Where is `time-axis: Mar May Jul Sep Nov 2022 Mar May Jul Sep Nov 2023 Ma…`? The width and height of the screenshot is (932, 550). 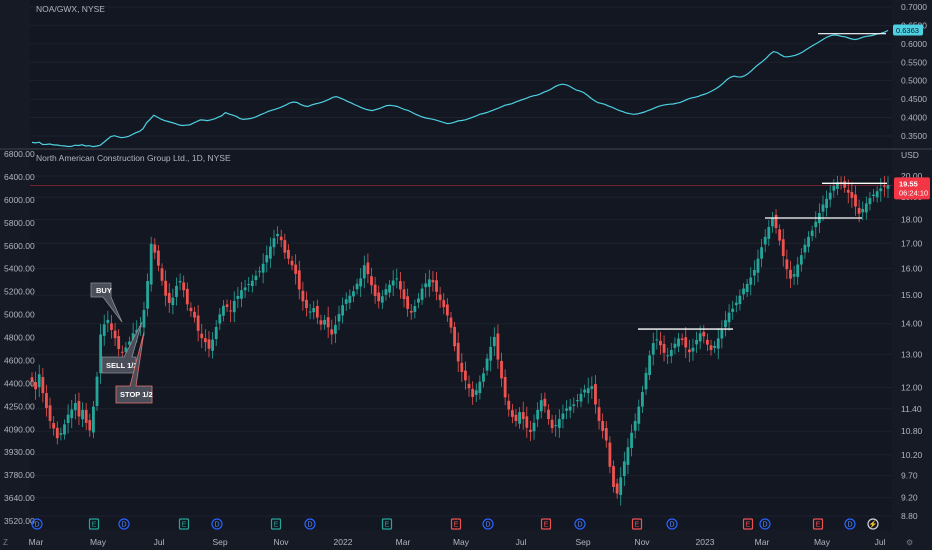
time-axis: Mar May Jul Sep Nov 2022 Mar May Jul Sep Nov 2023 Ma… is located at coordinates (457, 542).